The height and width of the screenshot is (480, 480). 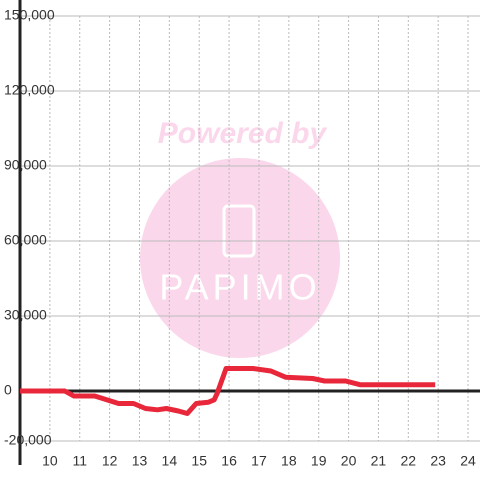 I want to click on watermark-phone, so click(x=239, y=231).